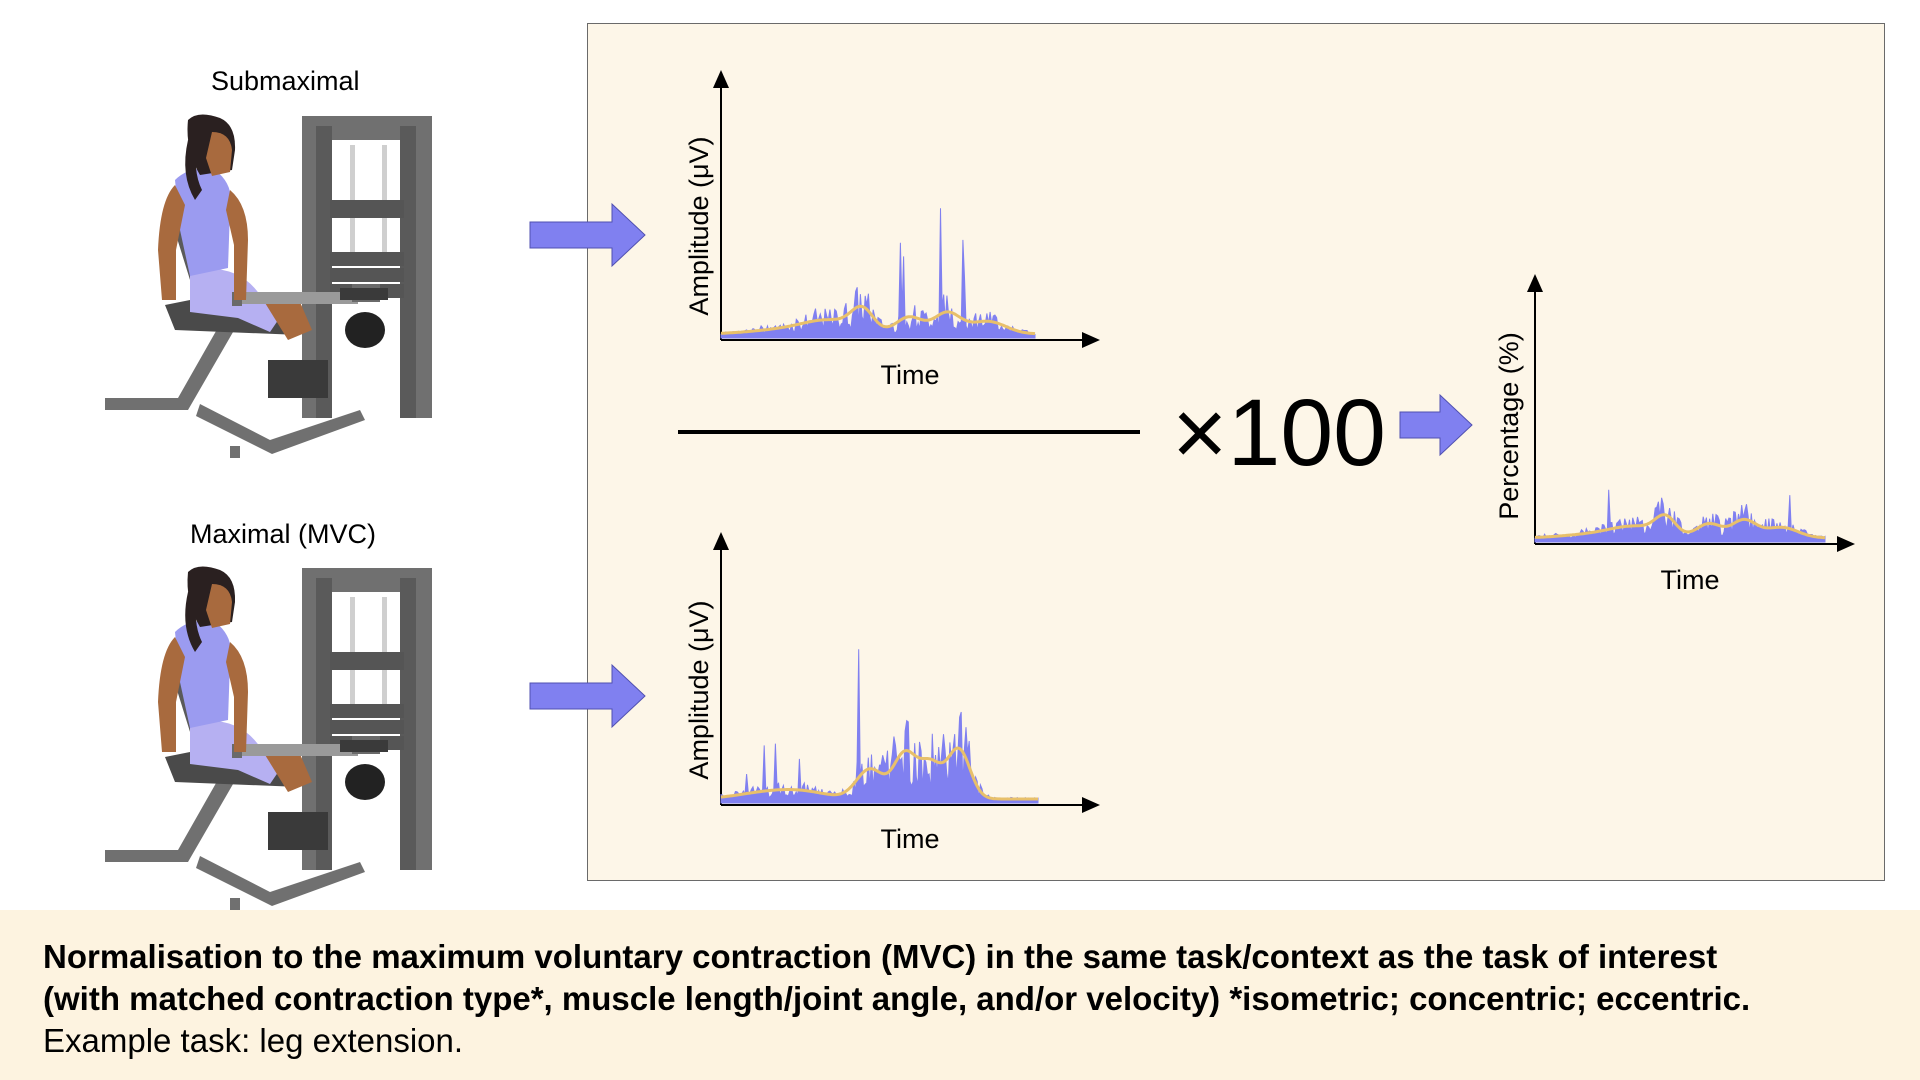  Describe the element at coordinates (1509, 426) in the screenshot. I see `chart-normalised-ylabel: Percentage (%)` at that location.